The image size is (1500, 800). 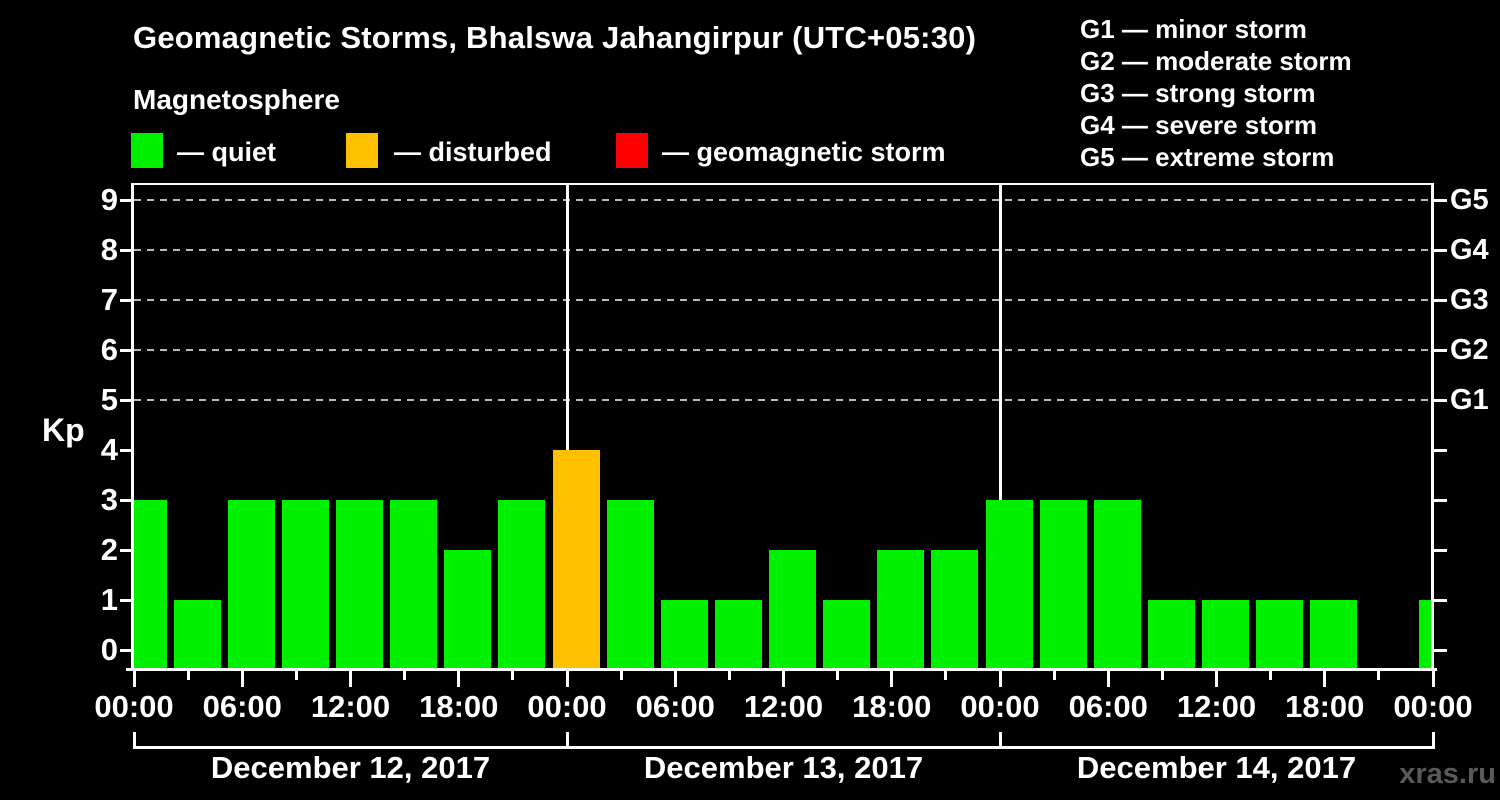 I want to click on y-tick-label: 7, so click(x=109, y=299).